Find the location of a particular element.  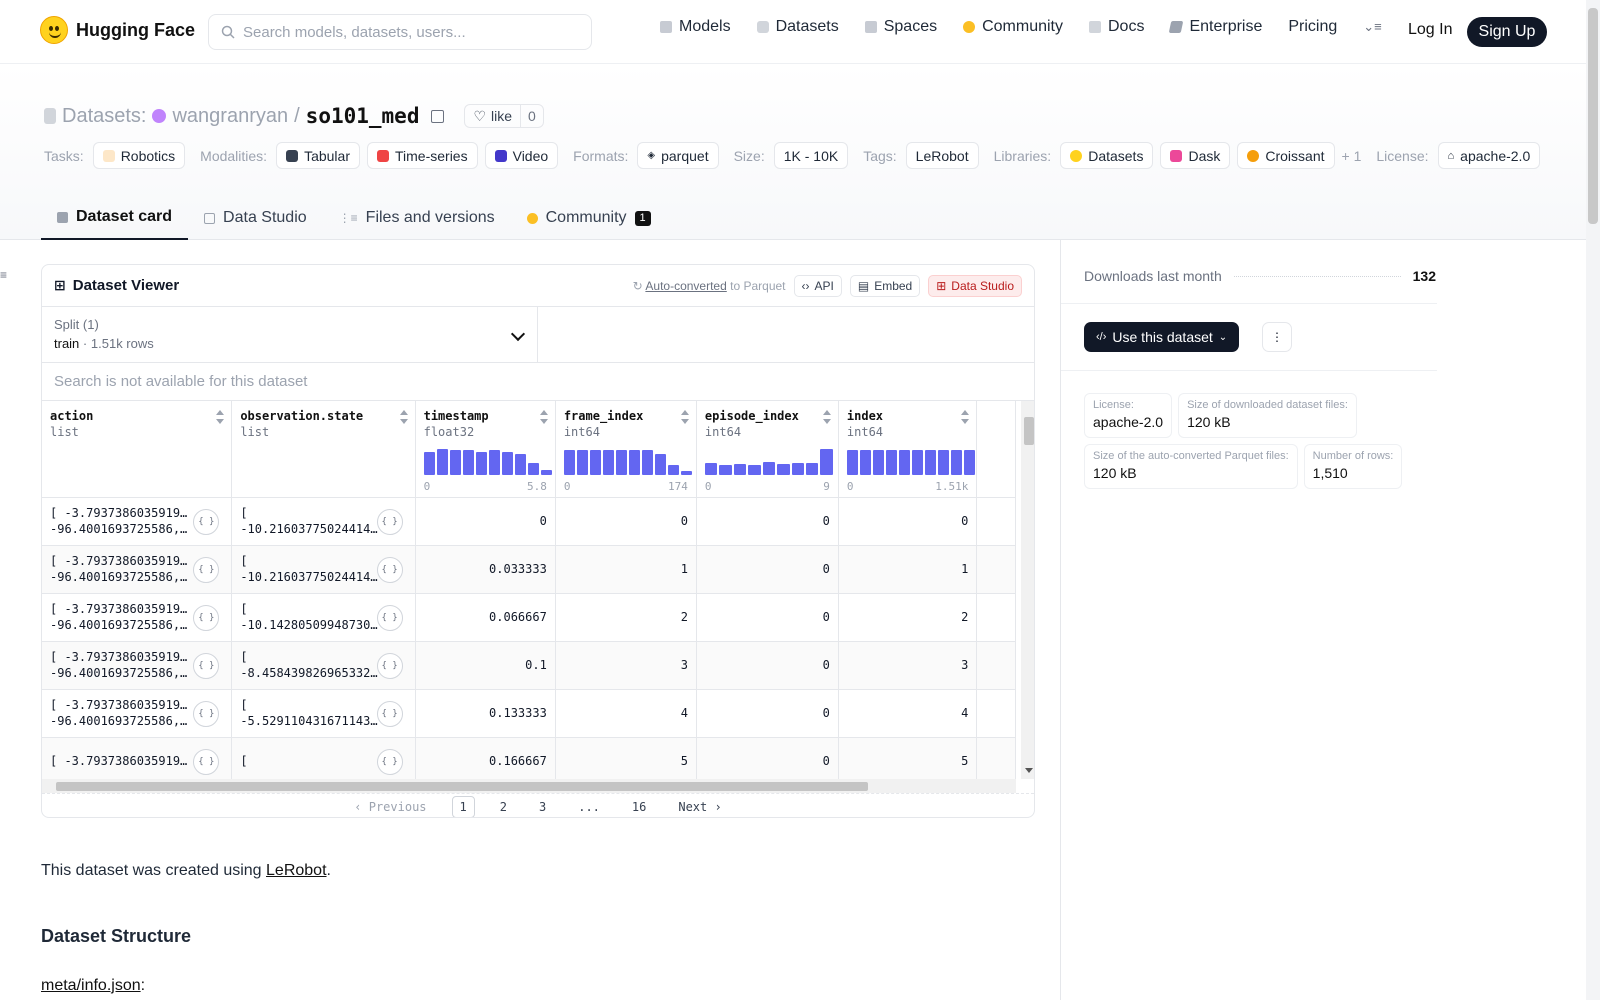

section-link: Datasets: is located at coordinates (104, 115).